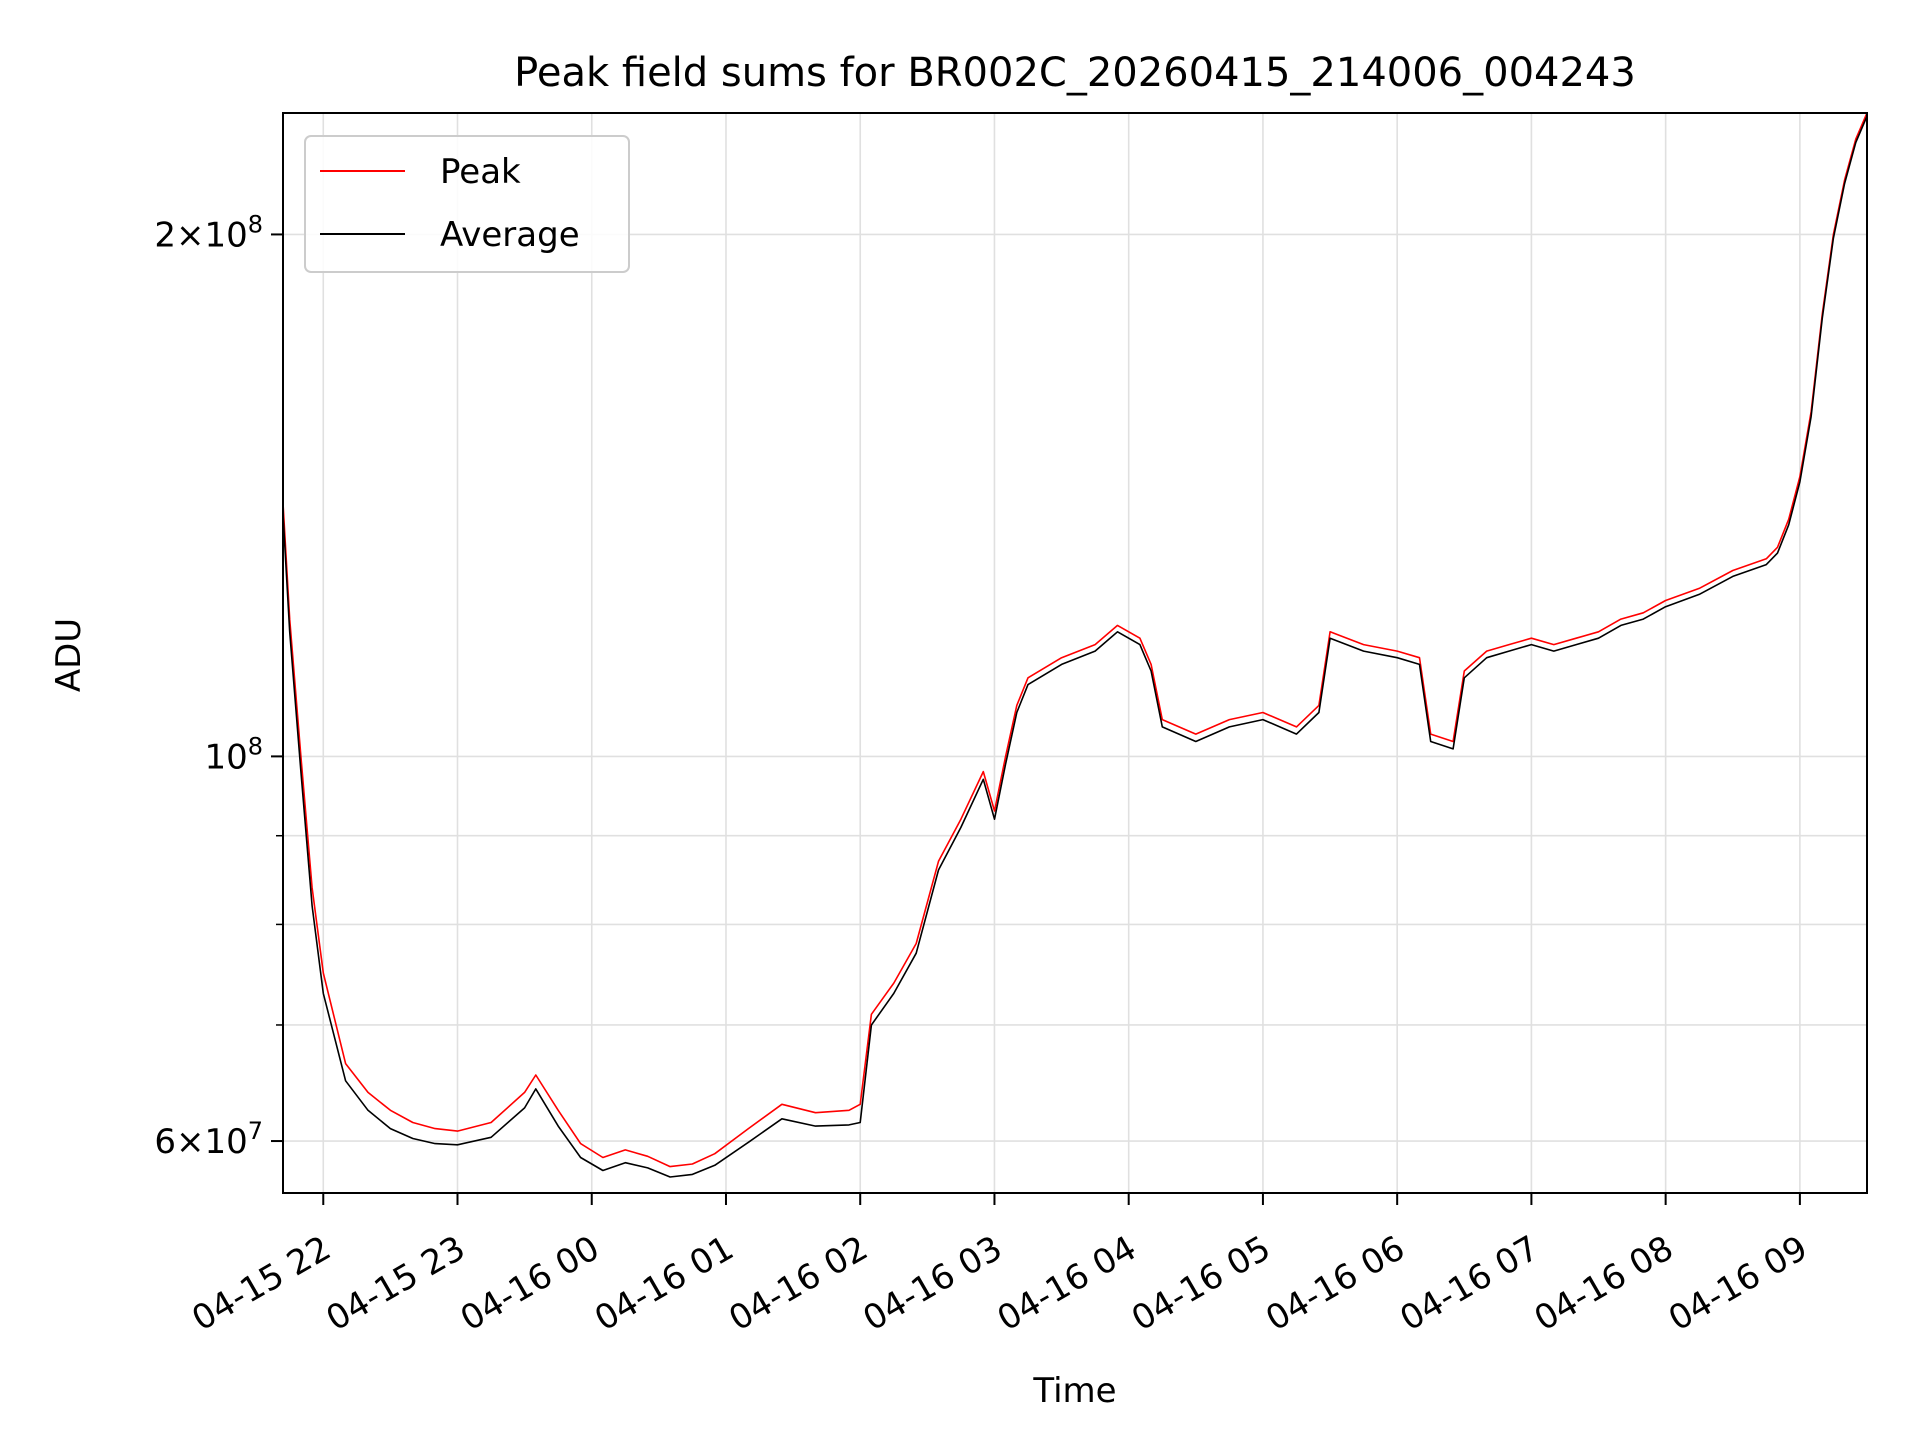 This screenshot has height=1440, width=1920. I want to click on y-tick-label: 6×107, so click(208, 1139).